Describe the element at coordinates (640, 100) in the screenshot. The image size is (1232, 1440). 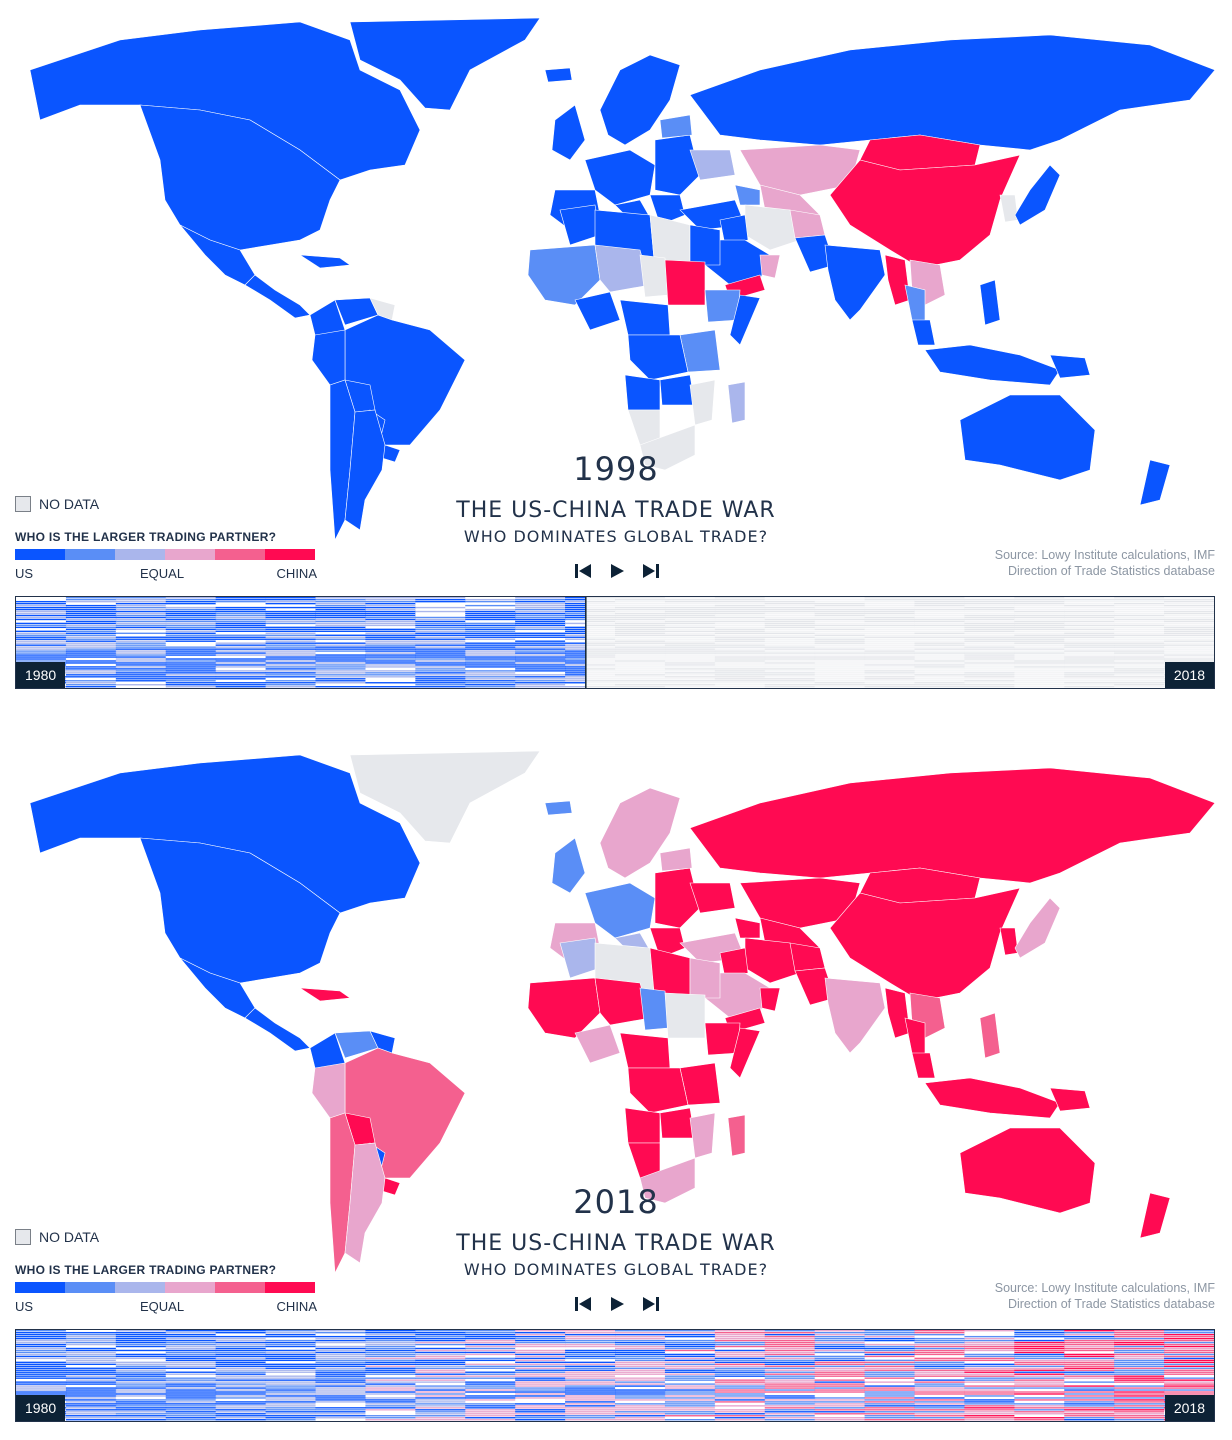
I see `region-scandinavia` at that location.